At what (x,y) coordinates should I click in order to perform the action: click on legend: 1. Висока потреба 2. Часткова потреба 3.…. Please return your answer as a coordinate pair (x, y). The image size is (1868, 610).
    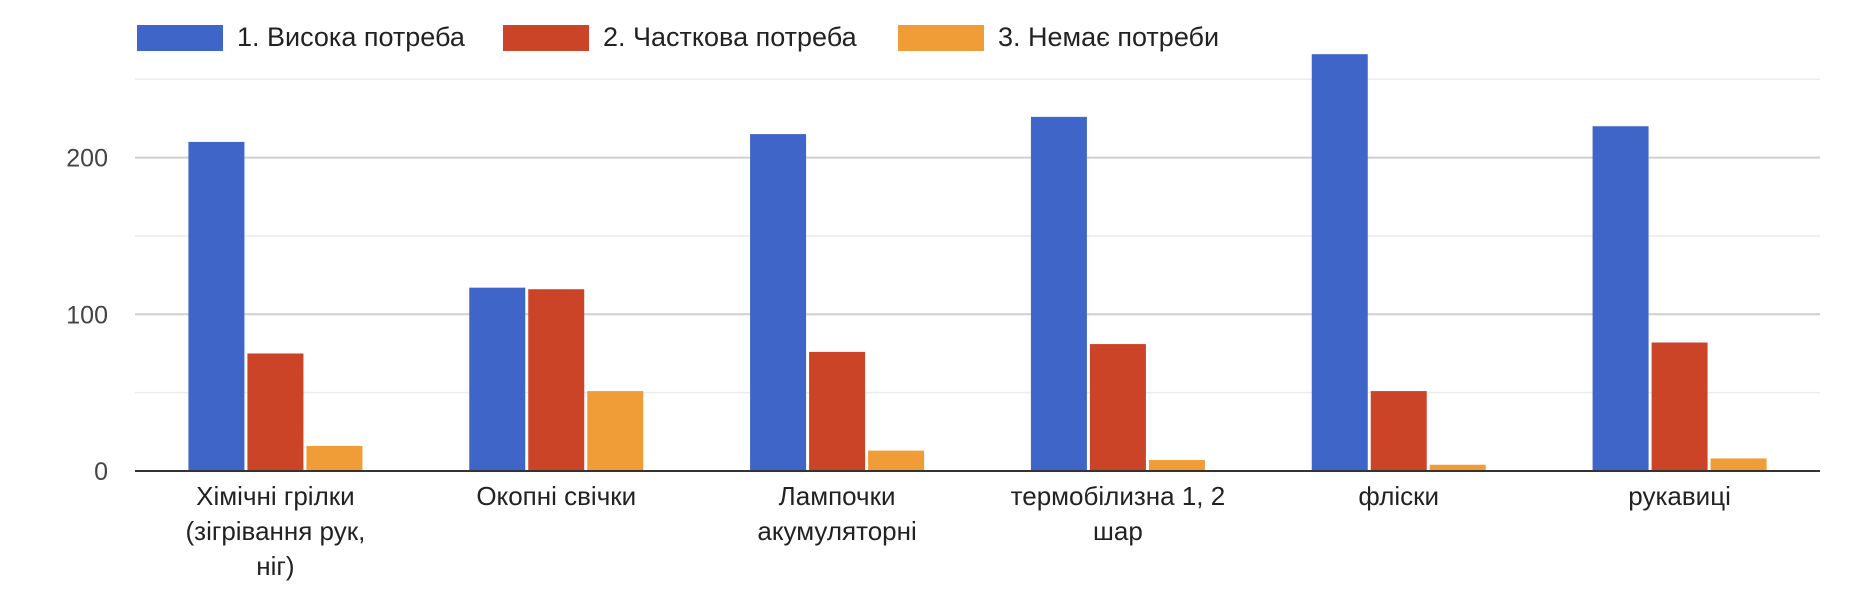
    Looking at the image, I should click on (934, 42).